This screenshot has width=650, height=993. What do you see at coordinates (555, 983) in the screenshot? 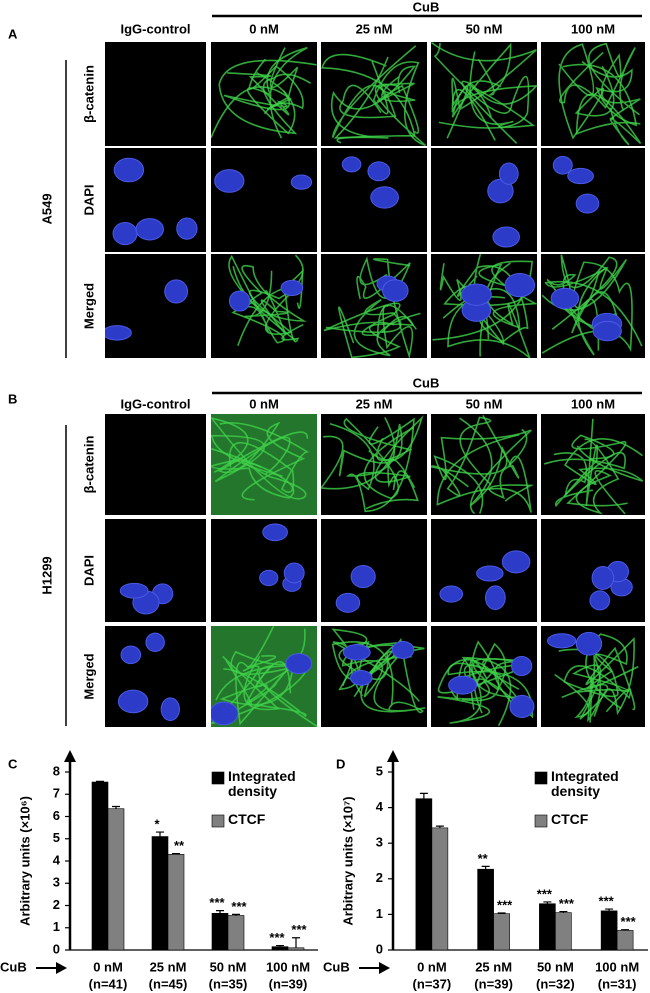
I see `x-tick-note: (n=32)` at bounding box center [555, 983].